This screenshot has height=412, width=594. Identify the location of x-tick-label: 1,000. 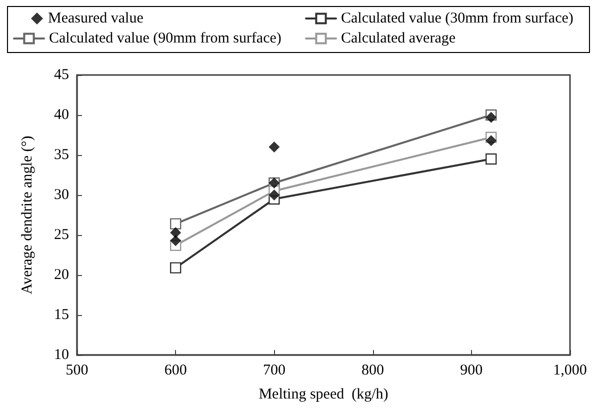
(570, 370).